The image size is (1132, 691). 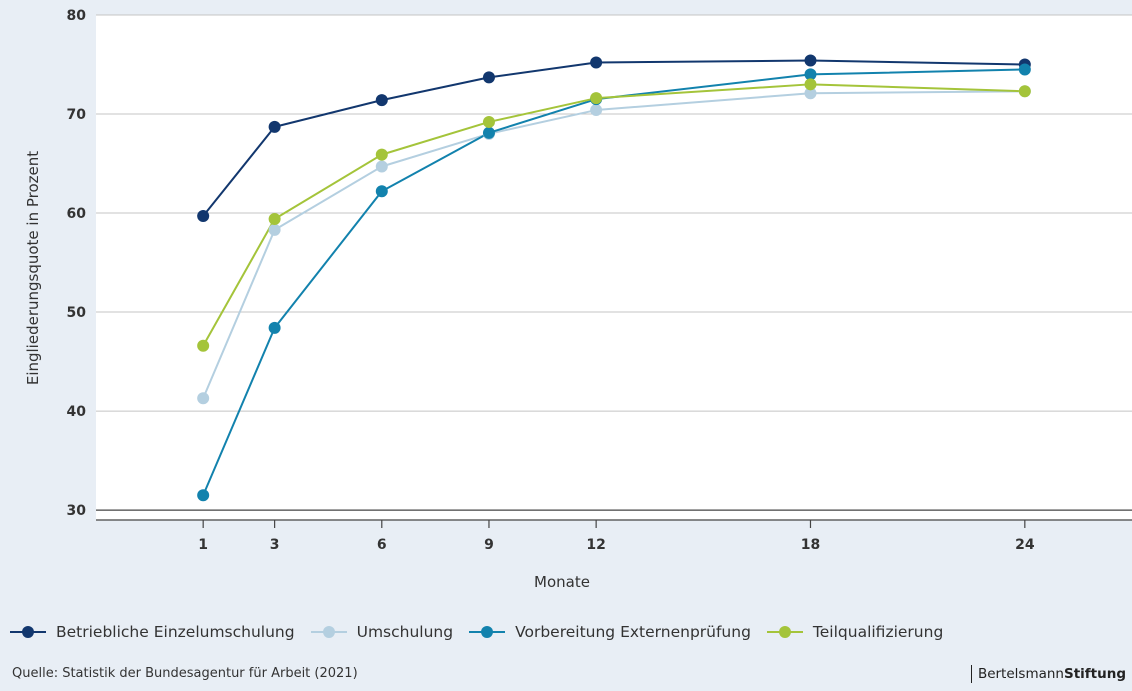 What do you see at coordinates (77, 214) in the screenshot?
I see `y-tick-label: 60` at bounding box center [77, 214].